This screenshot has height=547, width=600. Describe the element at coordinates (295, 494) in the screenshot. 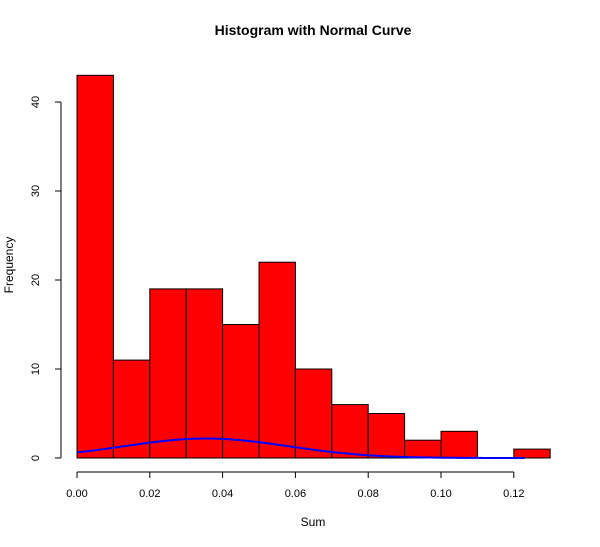

I see `x-tick-label: 0.06` at that location.